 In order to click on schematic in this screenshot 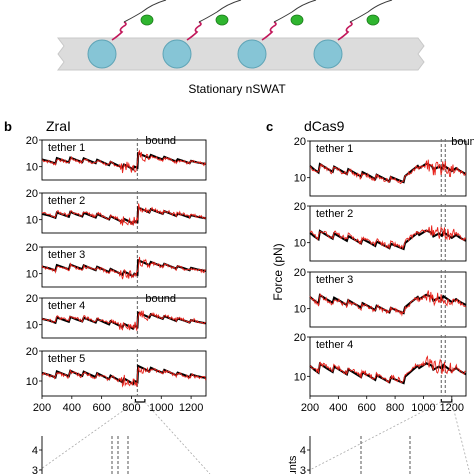, I will do `click(241, 35)`.